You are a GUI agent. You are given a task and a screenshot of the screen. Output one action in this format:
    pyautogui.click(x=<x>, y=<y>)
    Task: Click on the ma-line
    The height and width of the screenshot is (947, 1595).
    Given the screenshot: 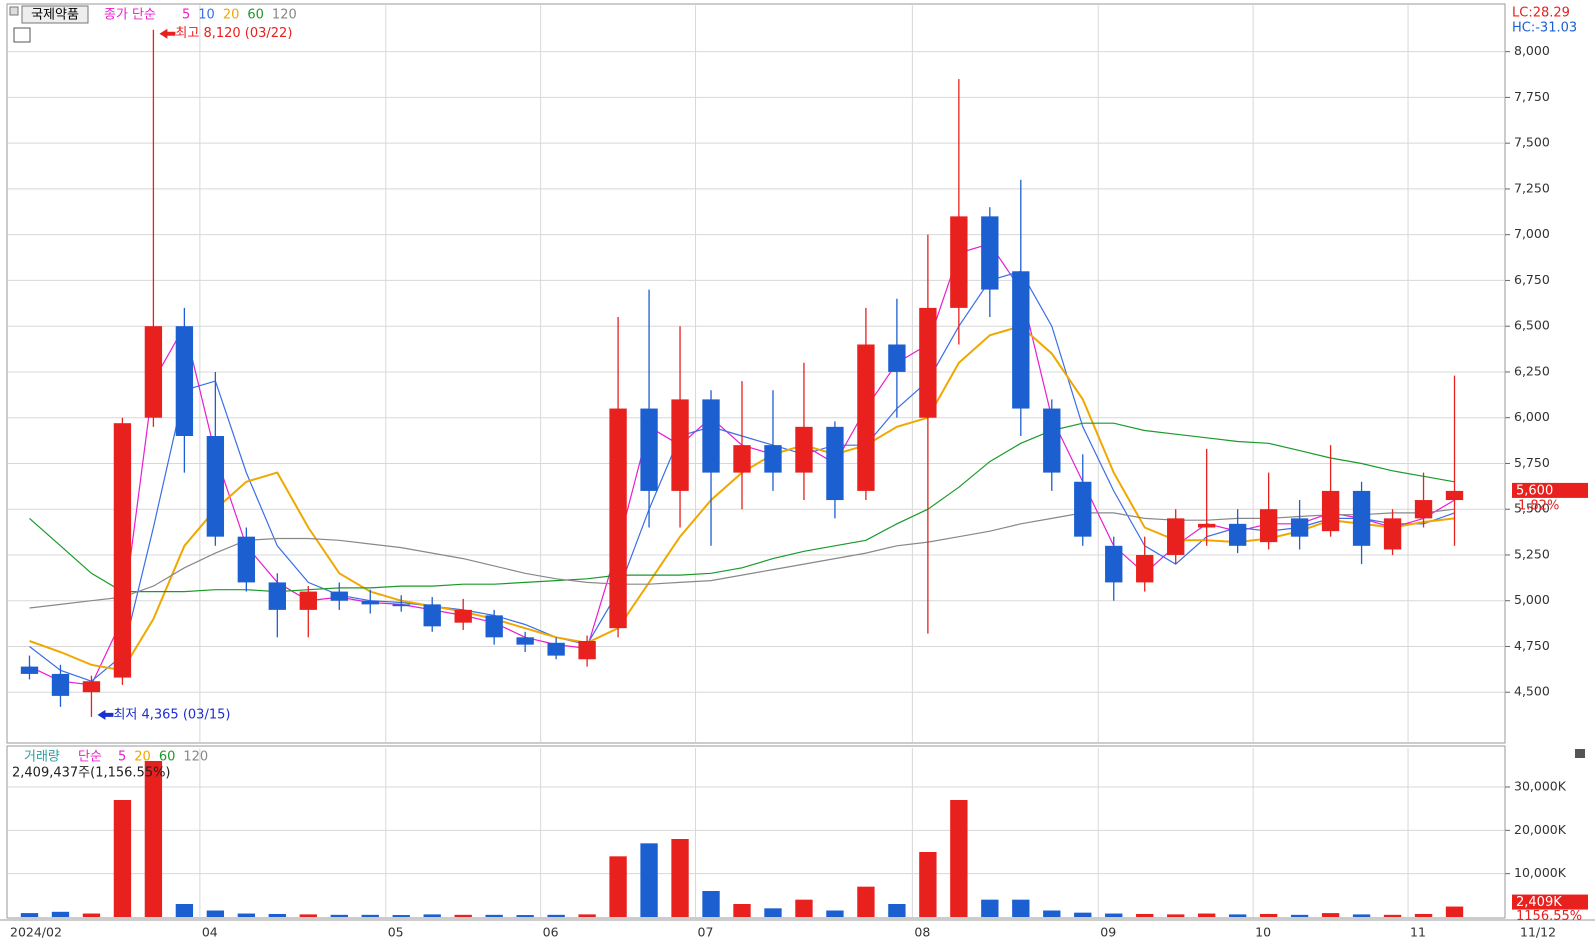 What is the action you would take?
    pyautogui.click(x=742, y=558)
    